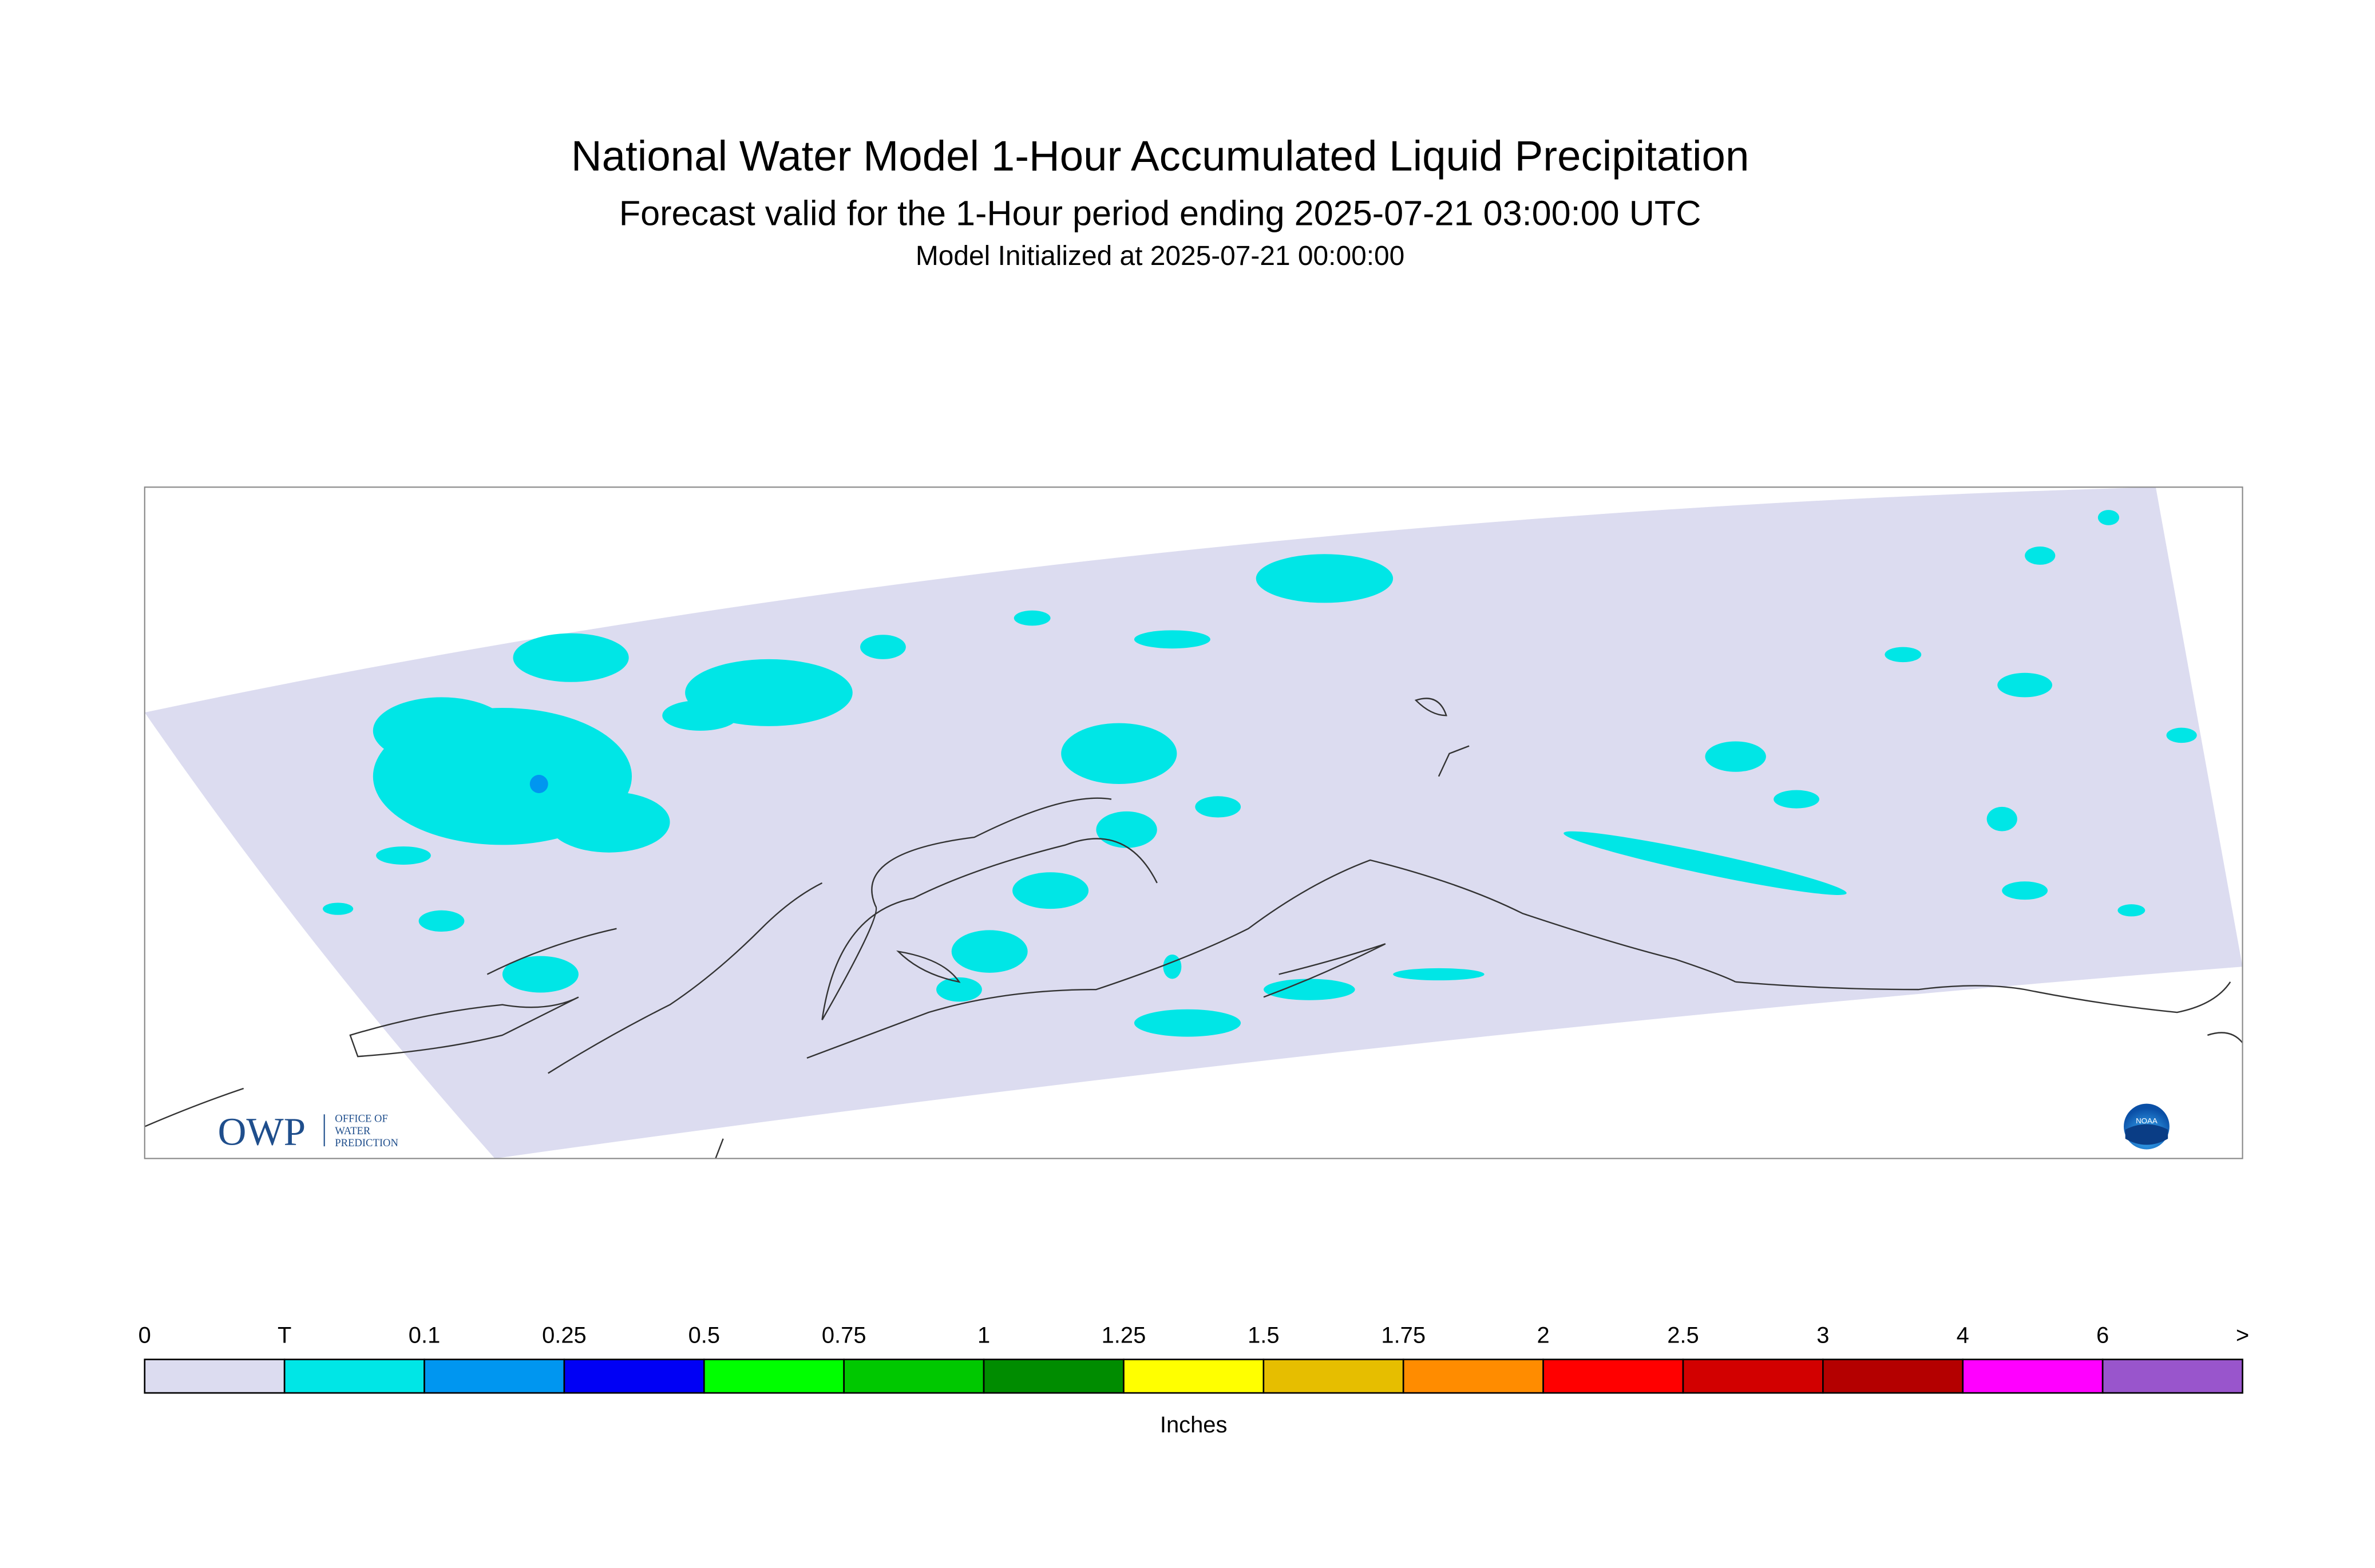 The image size is (2375, 1568). I want to click on colorbar-label: 4, so click(1963, 1335).